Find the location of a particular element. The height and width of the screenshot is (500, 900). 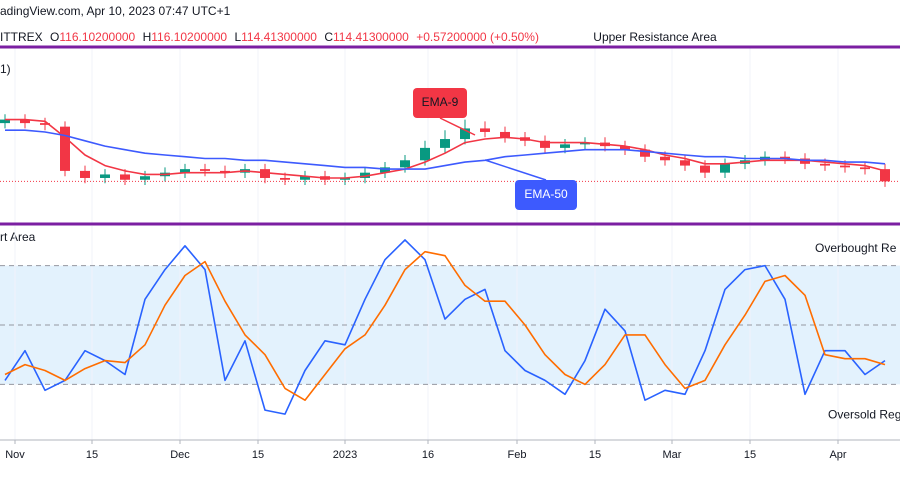

level-annotation: Overbought Re is located at coordinates (856, 248).